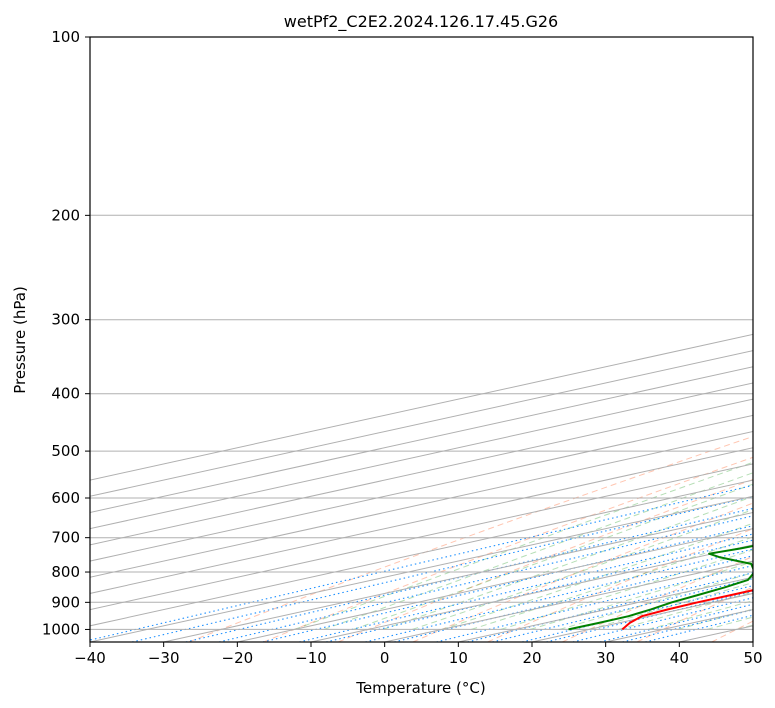 The width and height of the screenshot is (775, 708). Describe the element at coordinates (65, 215) in the screenshot. I see `y-tick-label: 200` at that location.